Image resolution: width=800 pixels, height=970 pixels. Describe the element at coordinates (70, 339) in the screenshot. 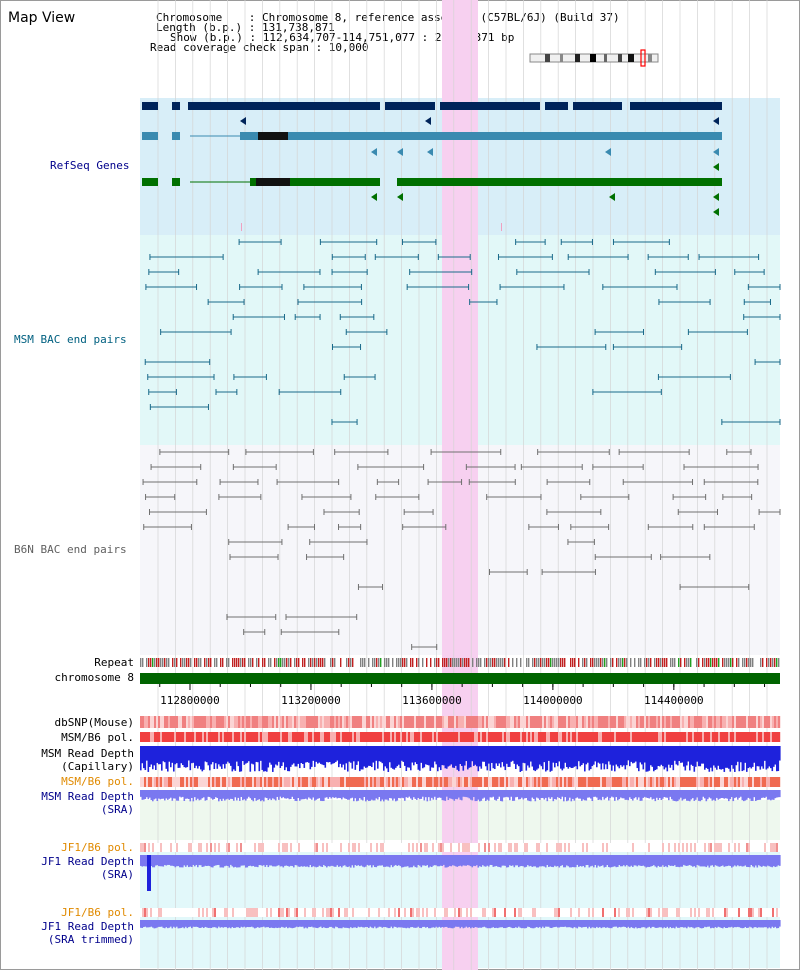

I see `msm-bac-label: MSM BAC end pairs` at that location.